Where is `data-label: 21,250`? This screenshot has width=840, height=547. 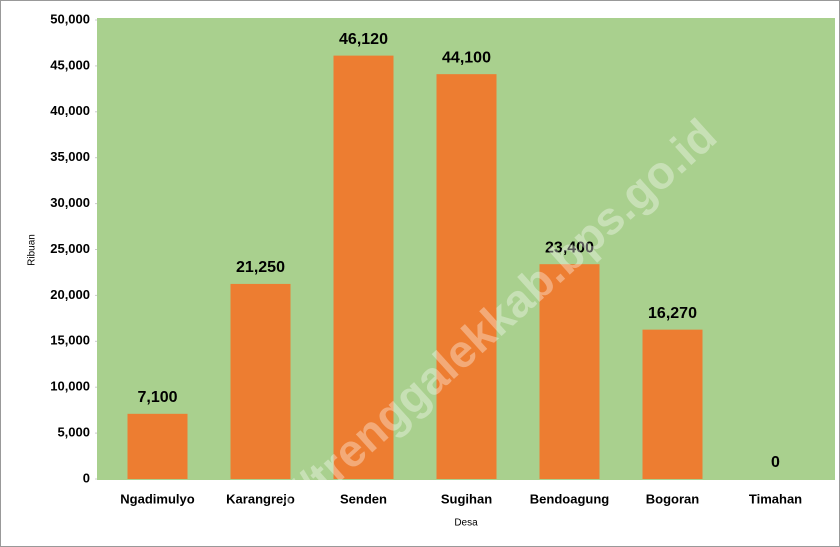
data-label: 21,250 is located at coordinates (260, 267).